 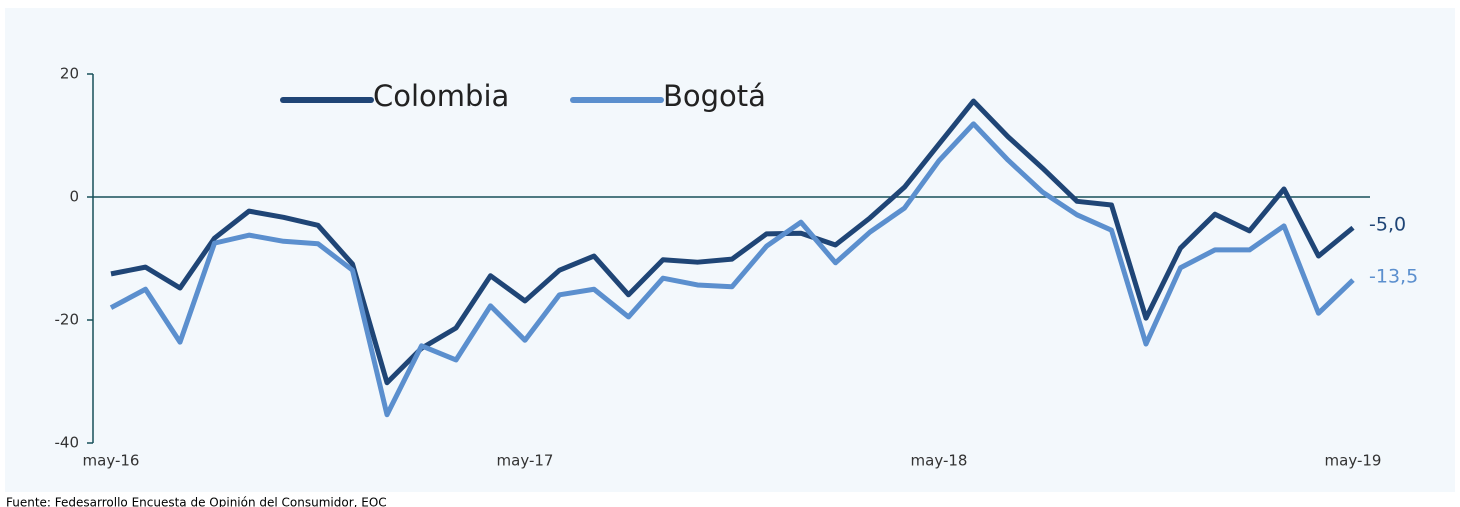 I want to click on x-tick-label: may-16, so click(x=111, y=461).